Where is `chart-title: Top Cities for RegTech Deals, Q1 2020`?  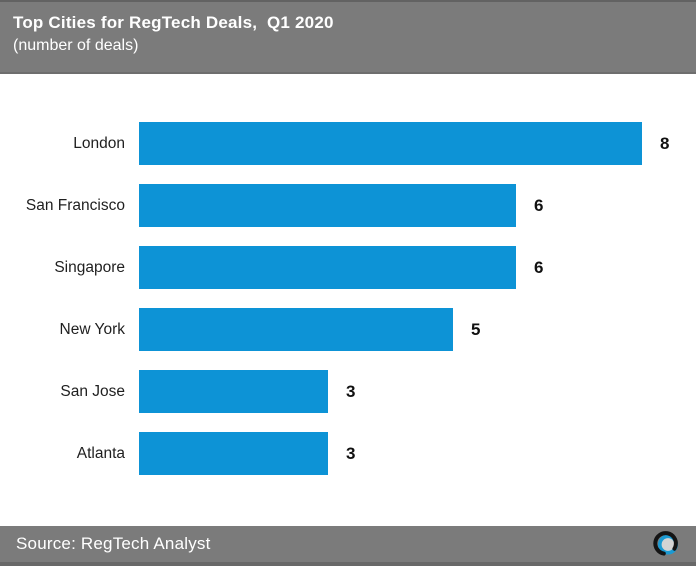 chart-title: Top Cities for RegTech Deals, Q1 2020 is located at coordinates (173, 22).